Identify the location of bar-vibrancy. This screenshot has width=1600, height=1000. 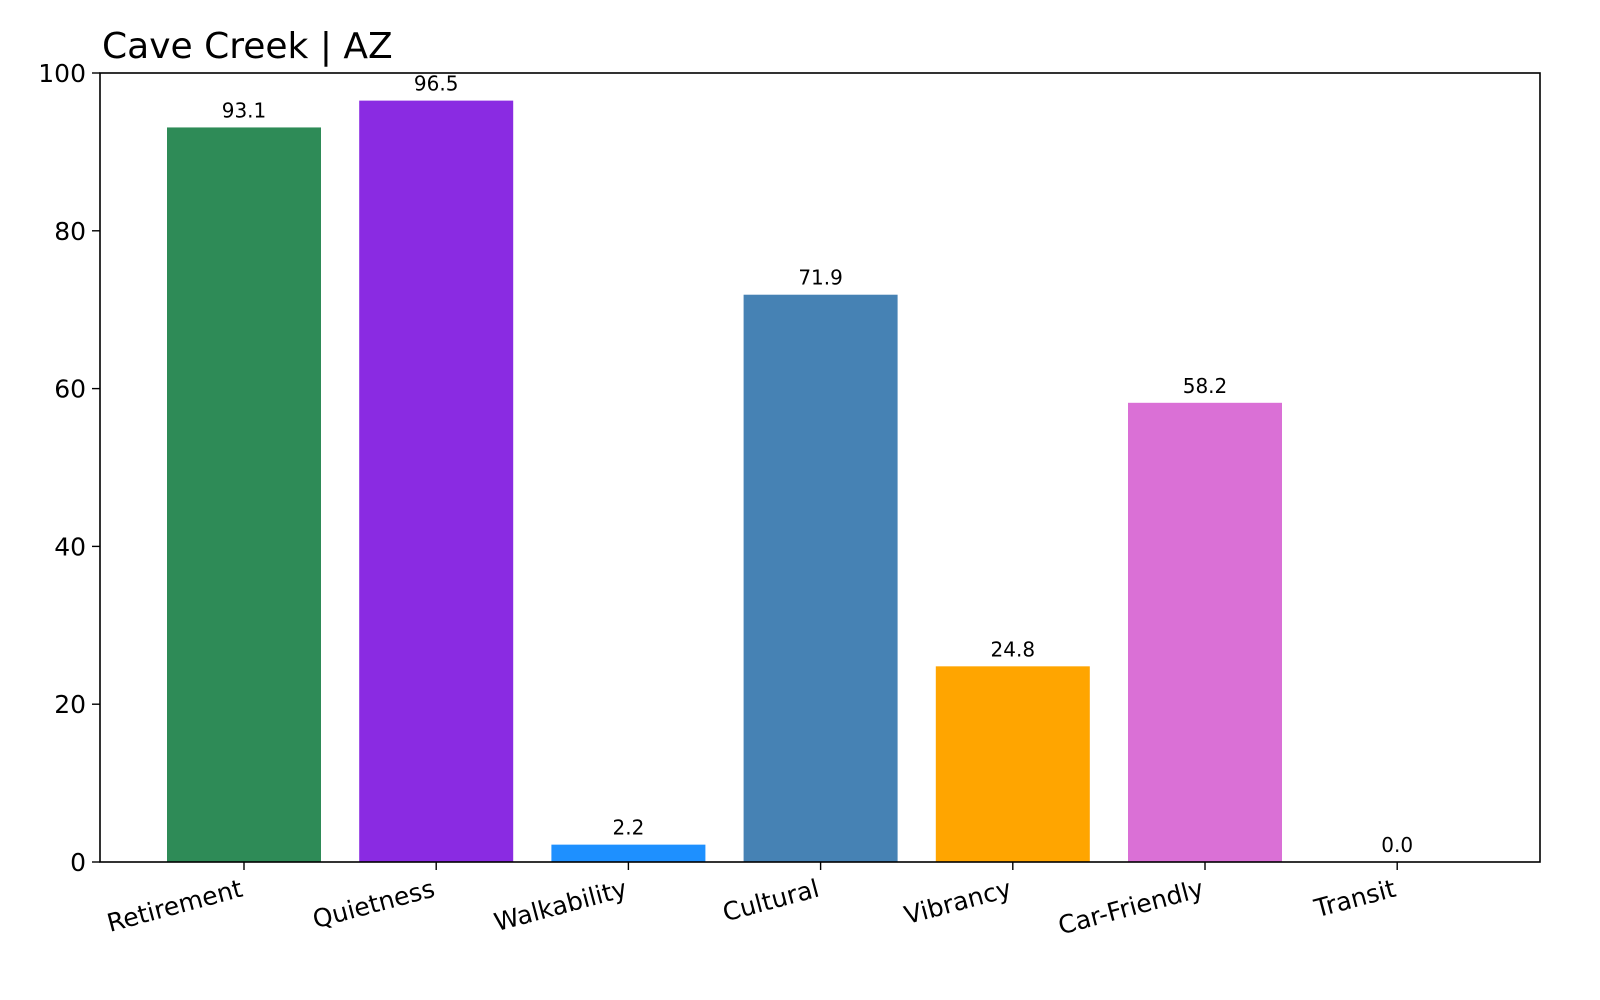
(1012, 764).